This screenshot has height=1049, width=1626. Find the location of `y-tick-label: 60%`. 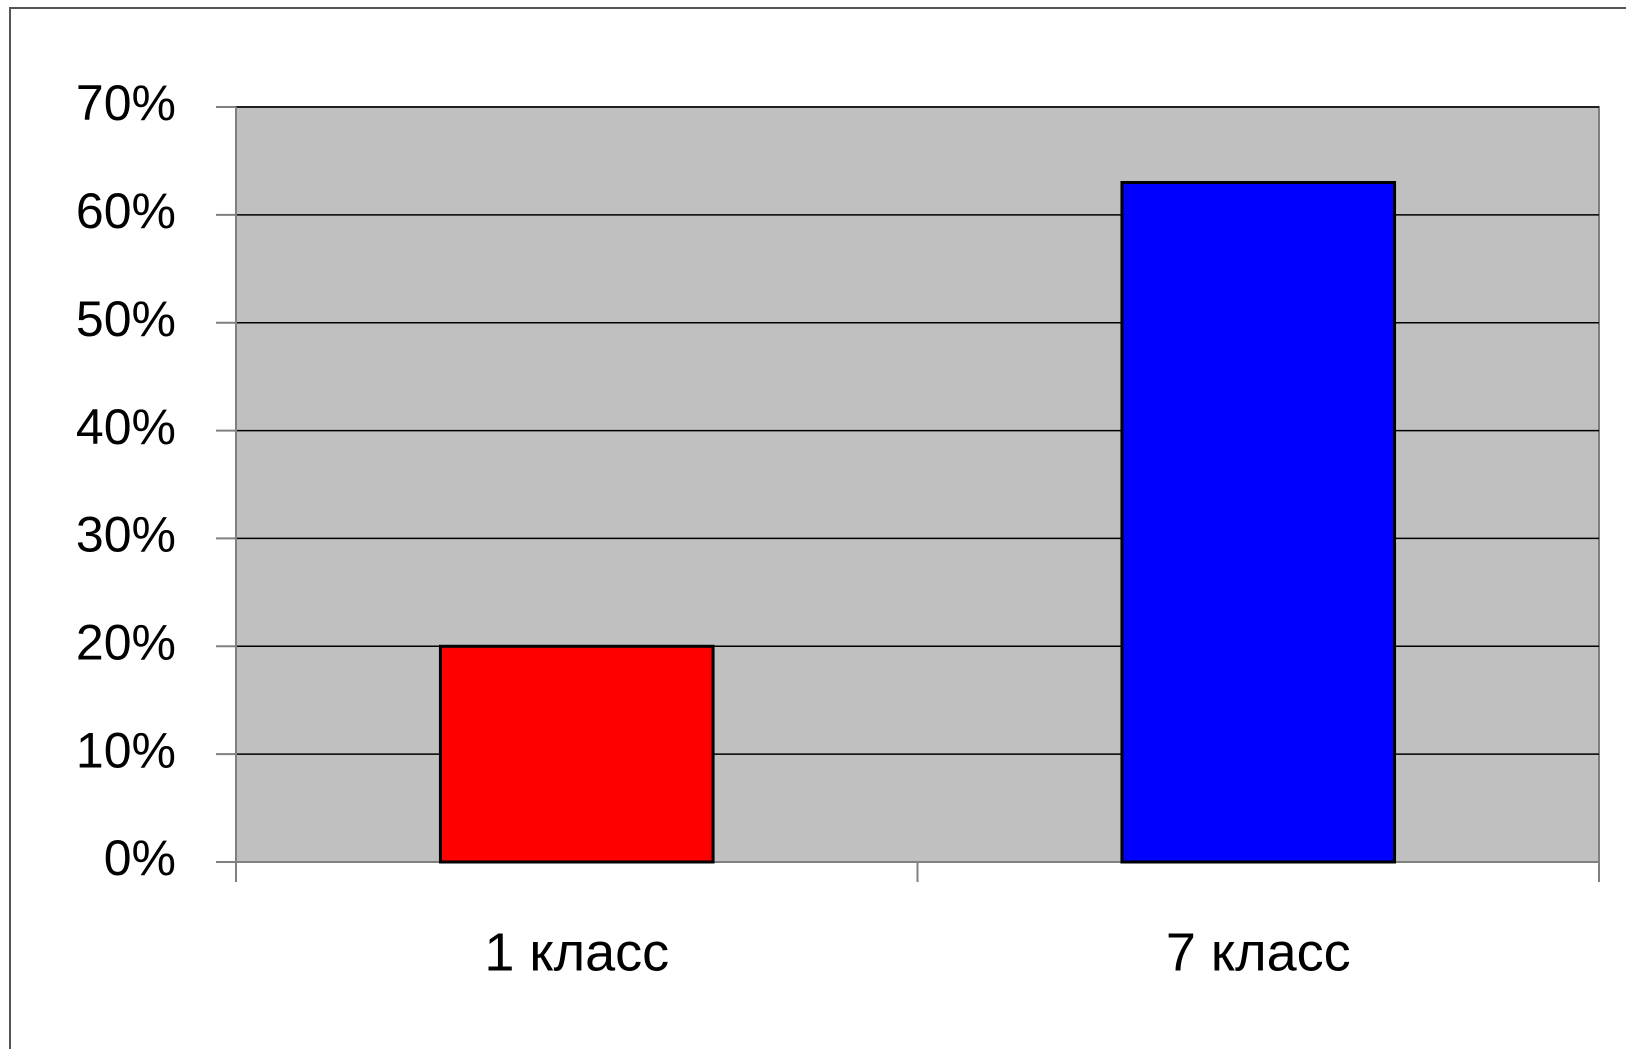

y-tick-label: 60% is located at coordinates (126, 211).